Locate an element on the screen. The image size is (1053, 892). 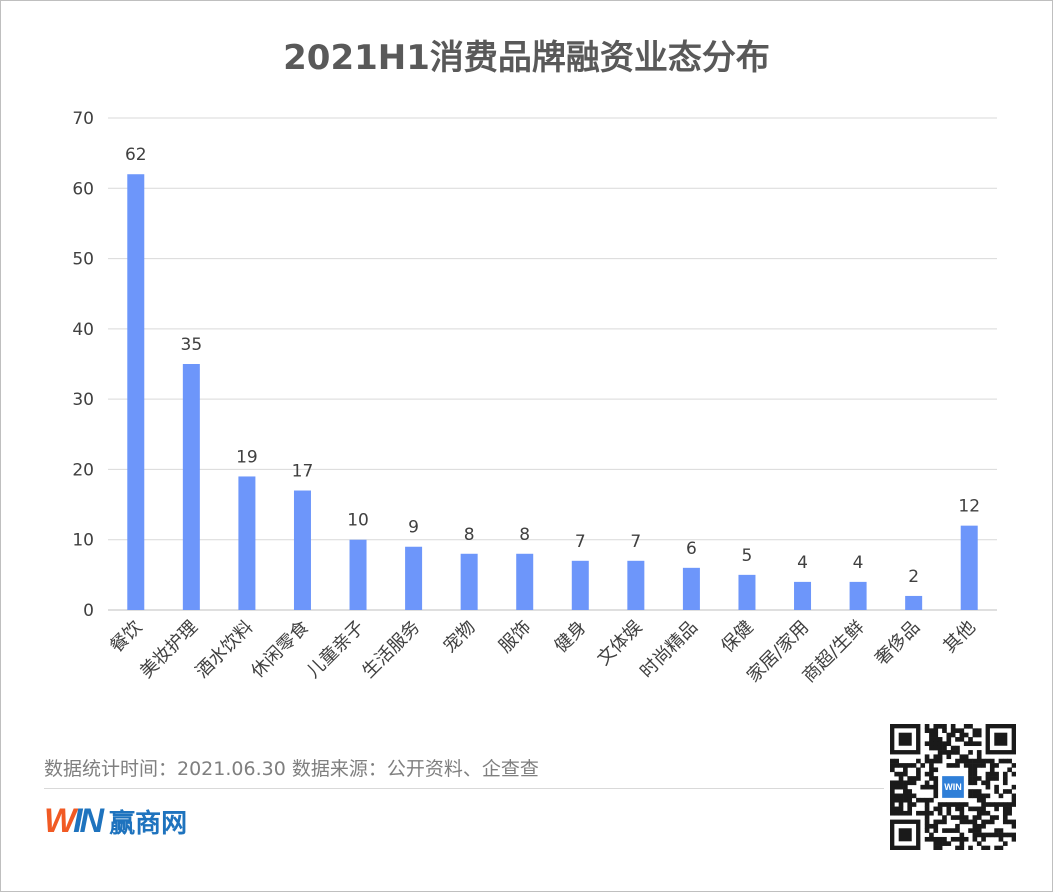
data-label: 35 is located at coordinates (192, 345).